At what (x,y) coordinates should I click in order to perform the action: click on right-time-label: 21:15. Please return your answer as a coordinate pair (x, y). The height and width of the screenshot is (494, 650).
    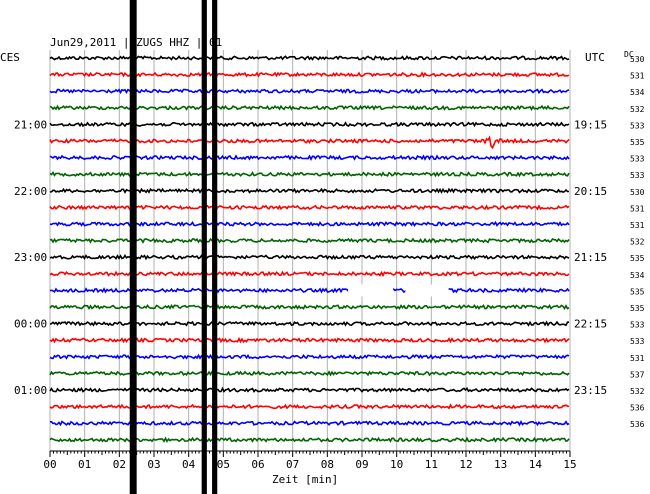
    Looking at the image, I should click on (590, 257).